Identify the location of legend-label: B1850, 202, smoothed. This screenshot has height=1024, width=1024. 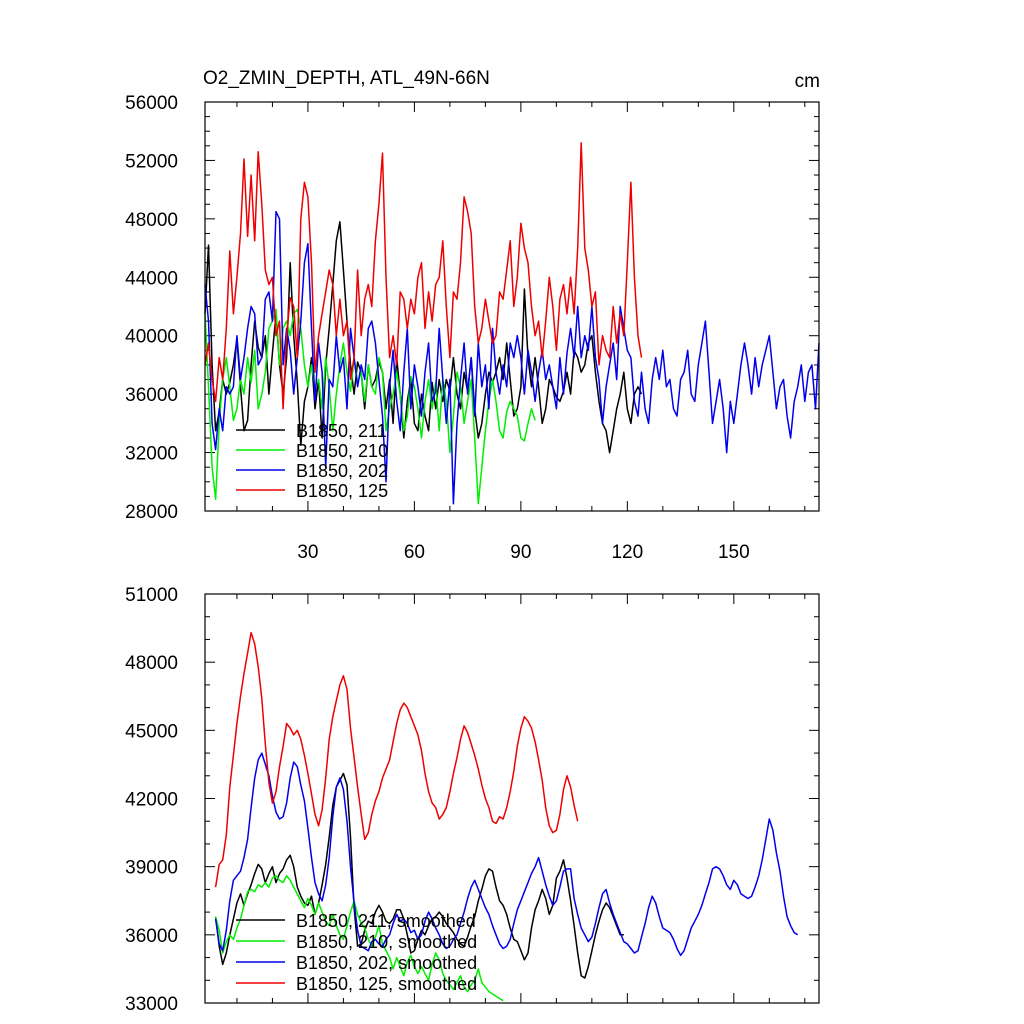
(386, 963).